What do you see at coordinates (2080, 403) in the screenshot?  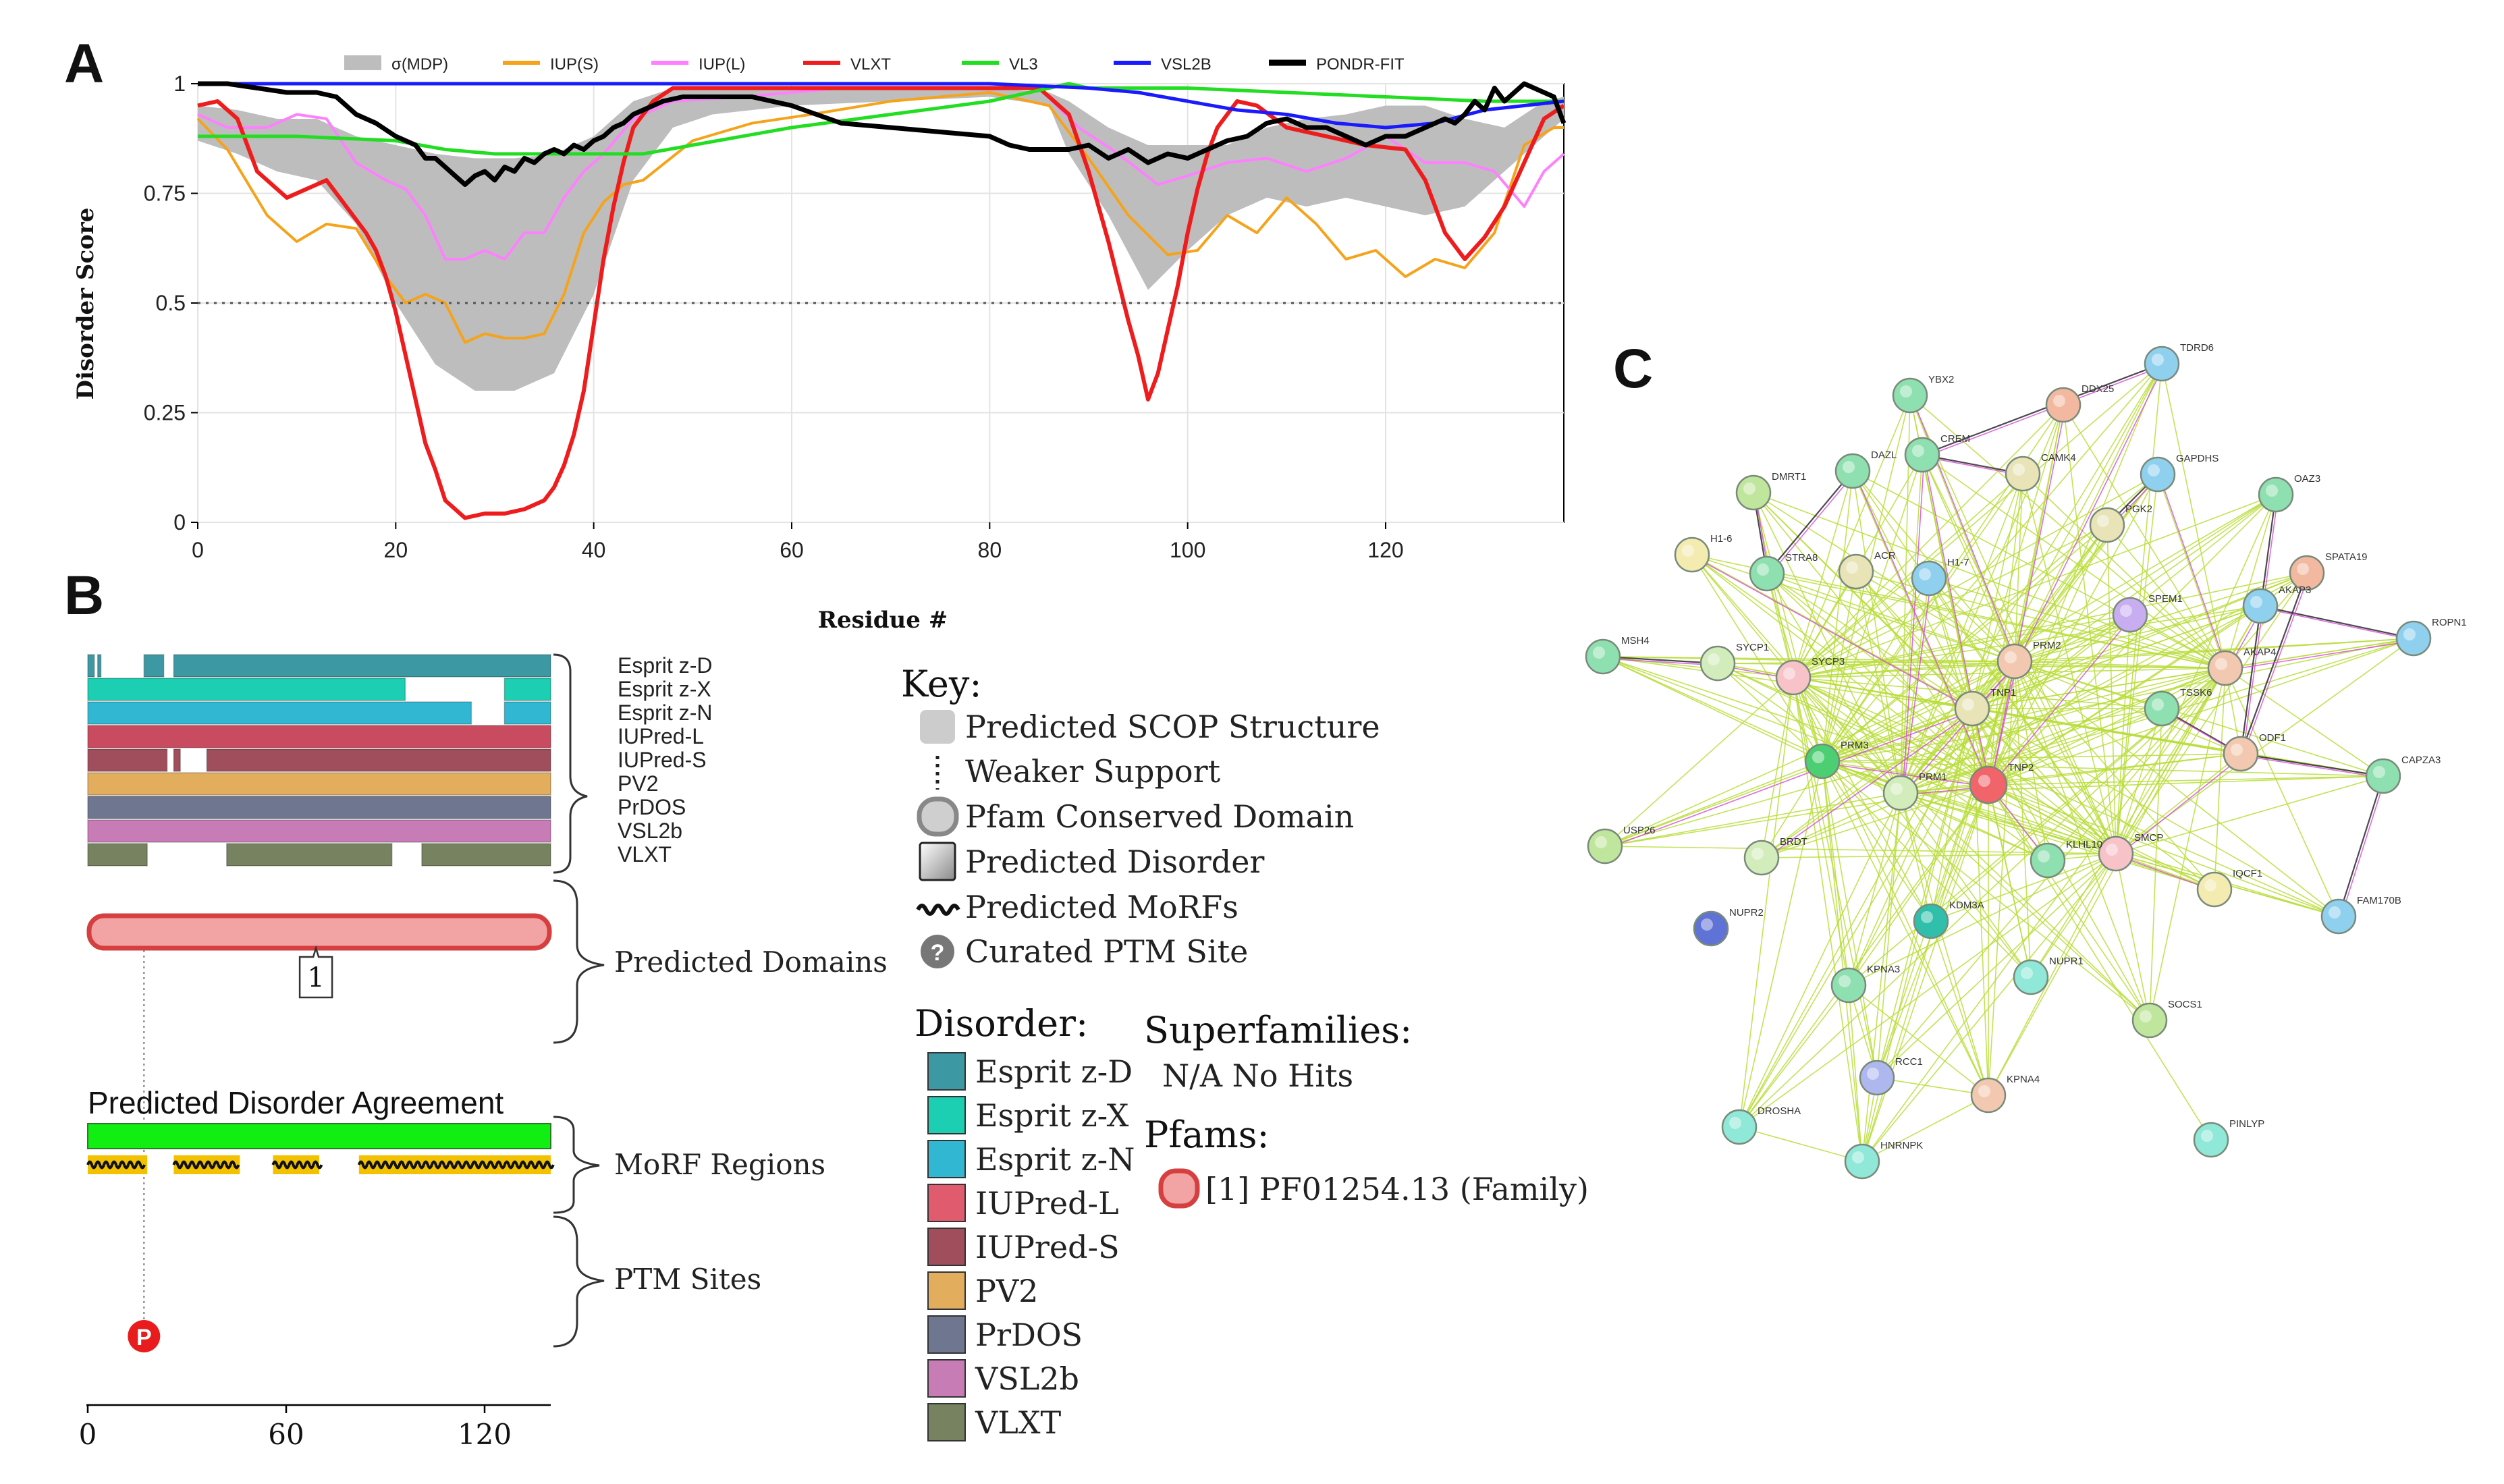 I see `network-node-ddx25: DDX25` at bounding box center [2080, 403].